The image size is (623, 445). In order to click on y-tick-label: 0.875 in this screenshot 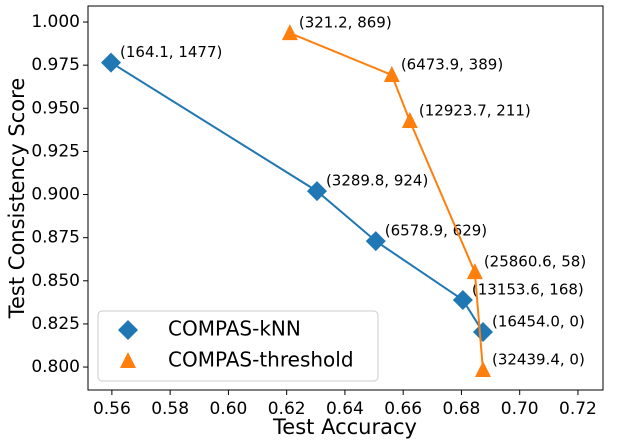, I will do `click(55, 238)`.